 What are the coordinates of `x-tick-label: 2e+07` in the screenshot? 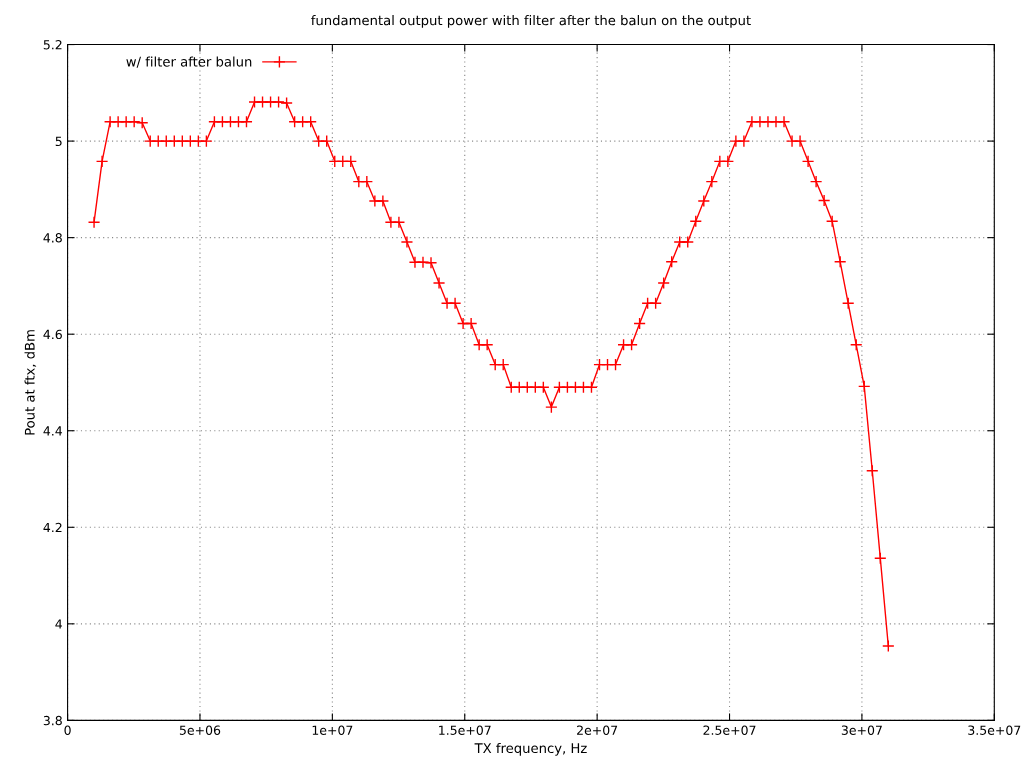 It's located at (597, 730).